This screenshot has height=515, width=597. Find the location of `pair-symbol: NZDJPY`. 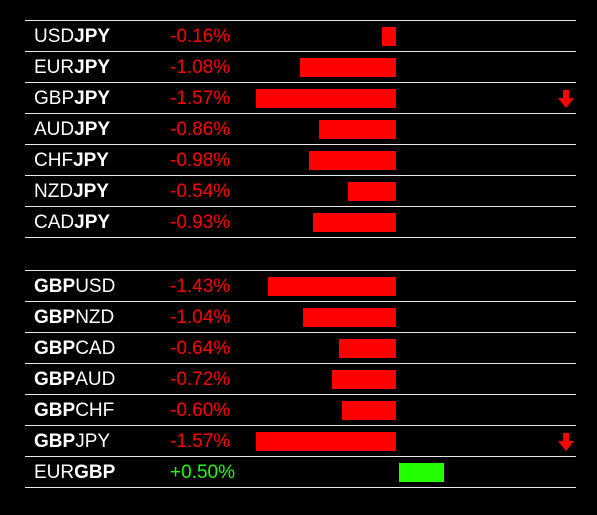

pair-symbol: NZDJPY is located at coordinates (71, 192).